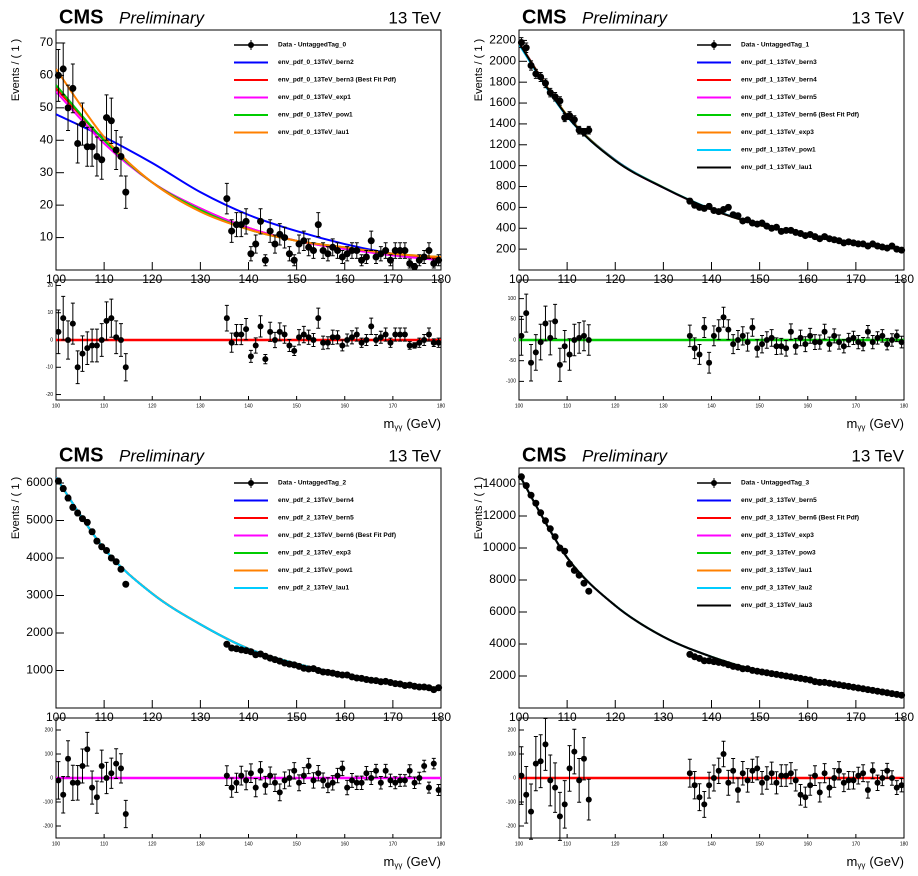 The height and width of the screenshot is (876, 918). What do you see at coordinates (47, 107) in the screenshot?
I see `y-tick-label: 50` at bounding box center [47, 107].